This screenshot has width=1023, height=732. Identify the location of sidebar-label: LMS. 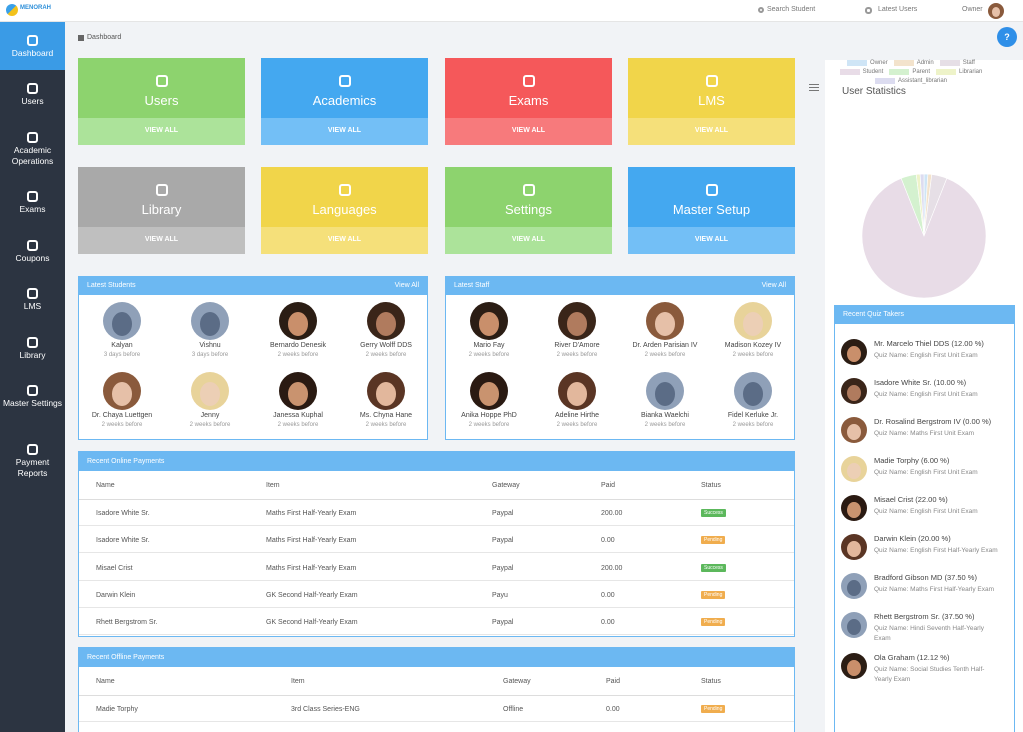
(32, 306).